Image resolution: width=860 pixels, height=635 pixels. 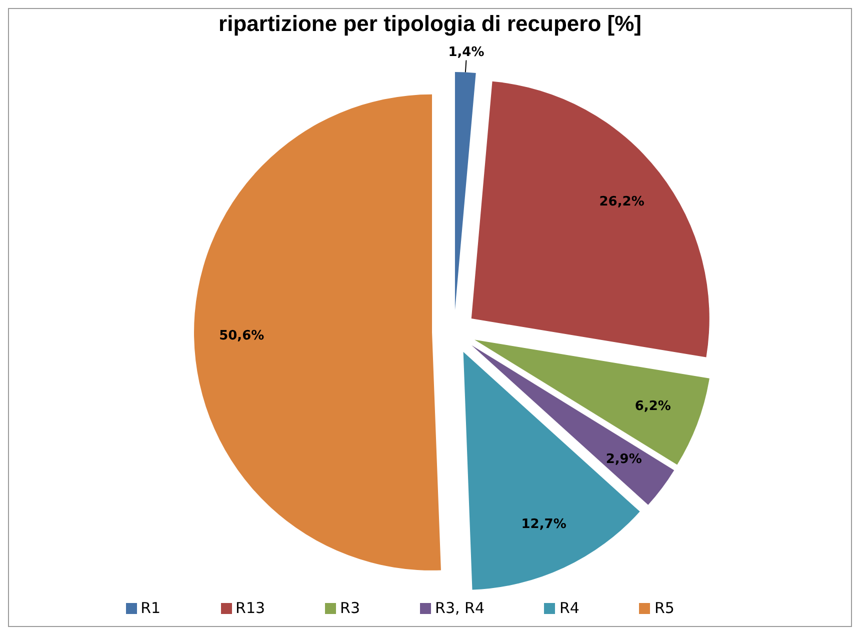 I want to click on data-label: 1,4%, so click(x=466, y=52).